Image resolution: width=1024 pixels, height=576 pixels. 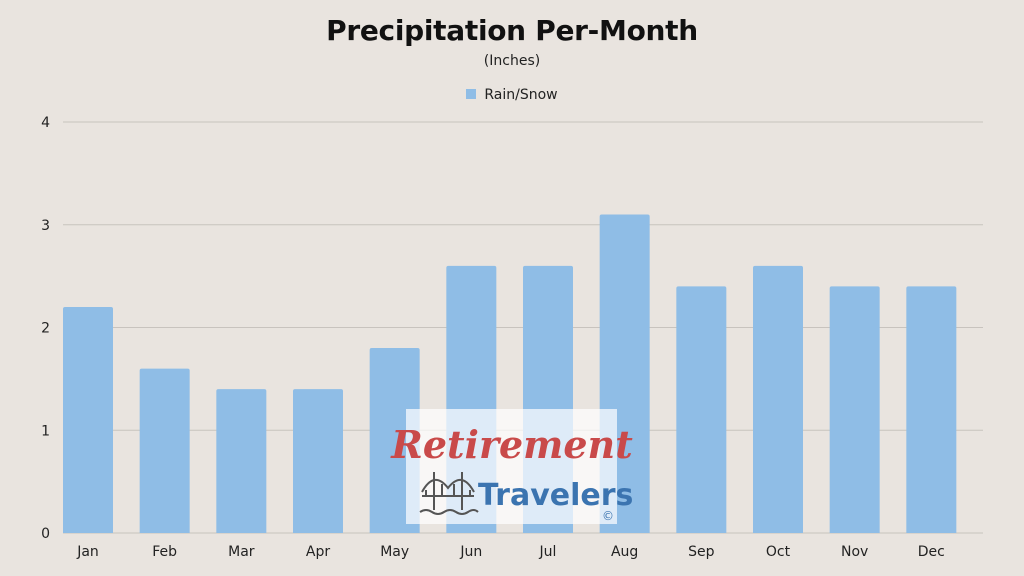 I want to click on bar-jan, so click(x=88, y=419).